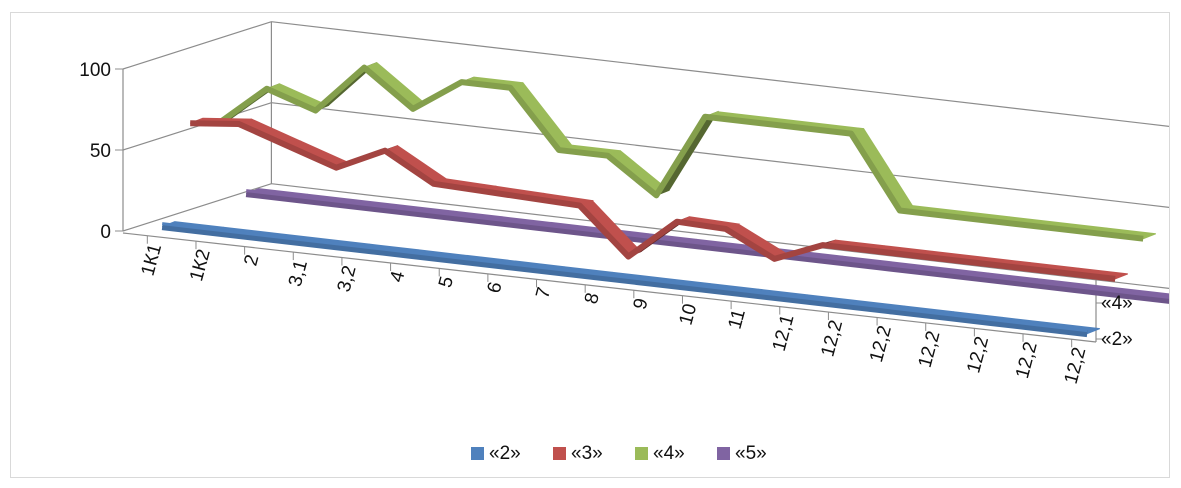  I want to click on x-tick-label: 7, so click(543, 293).